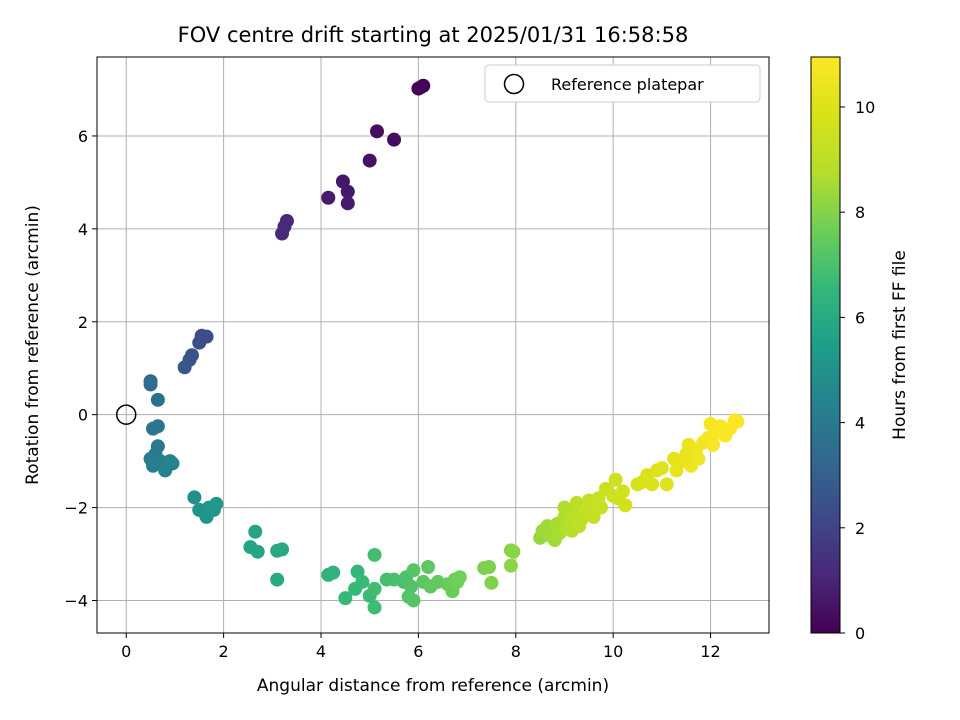 The image size is (960, 720). Describe the element at coordinates (76, 508) in the screenshot. I see `y-tick-label: −2` at that location.